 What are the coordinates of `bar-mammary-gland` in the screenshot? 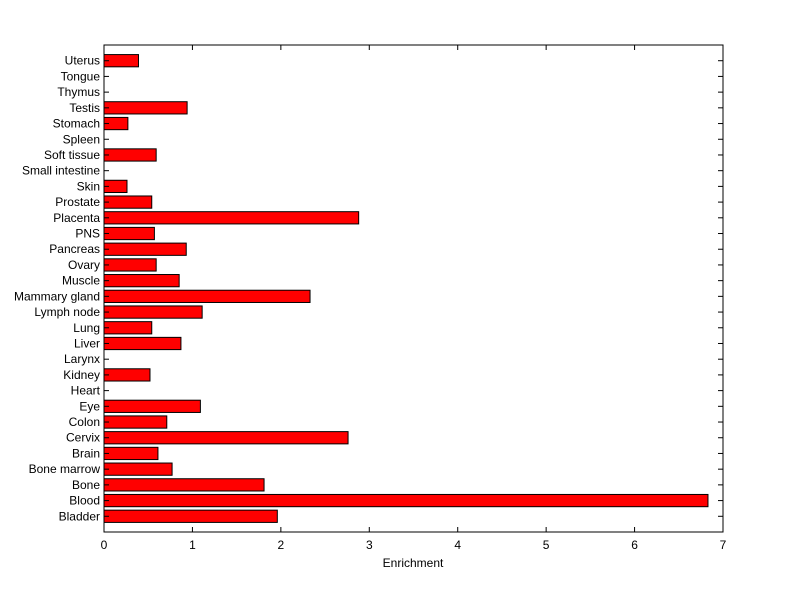 It's located at (207, 296).